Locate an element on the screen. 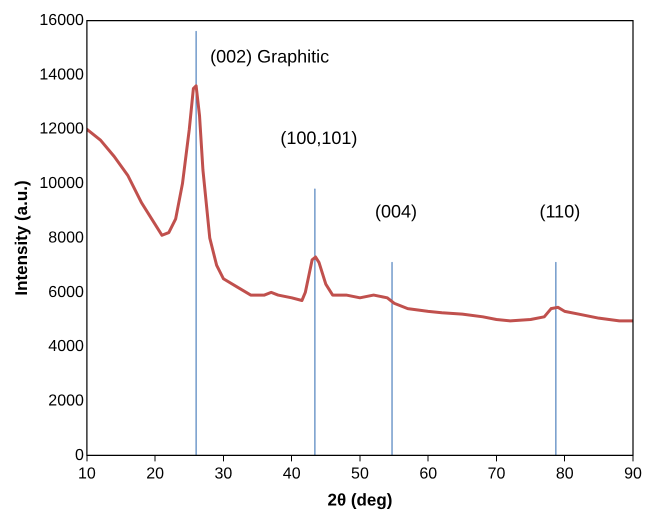  y-tick-label: 12000 is located at coordinates (61, 129).